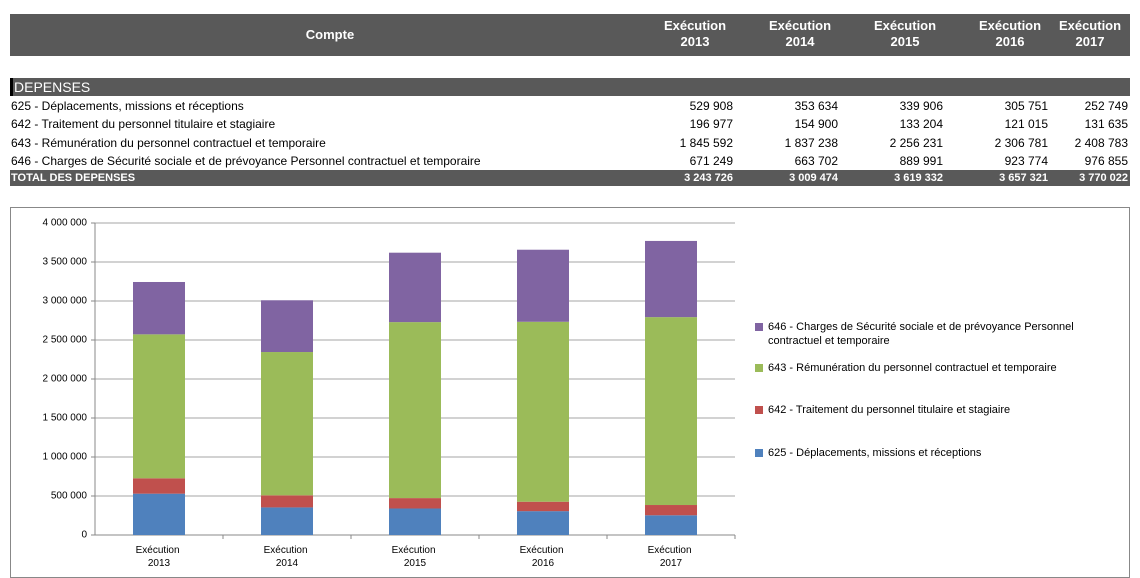  What do you see at coordinates (543, 557) in the screenshot?
I see `x-tick-label: Exécution 2016` at bounding box center [543, 557].